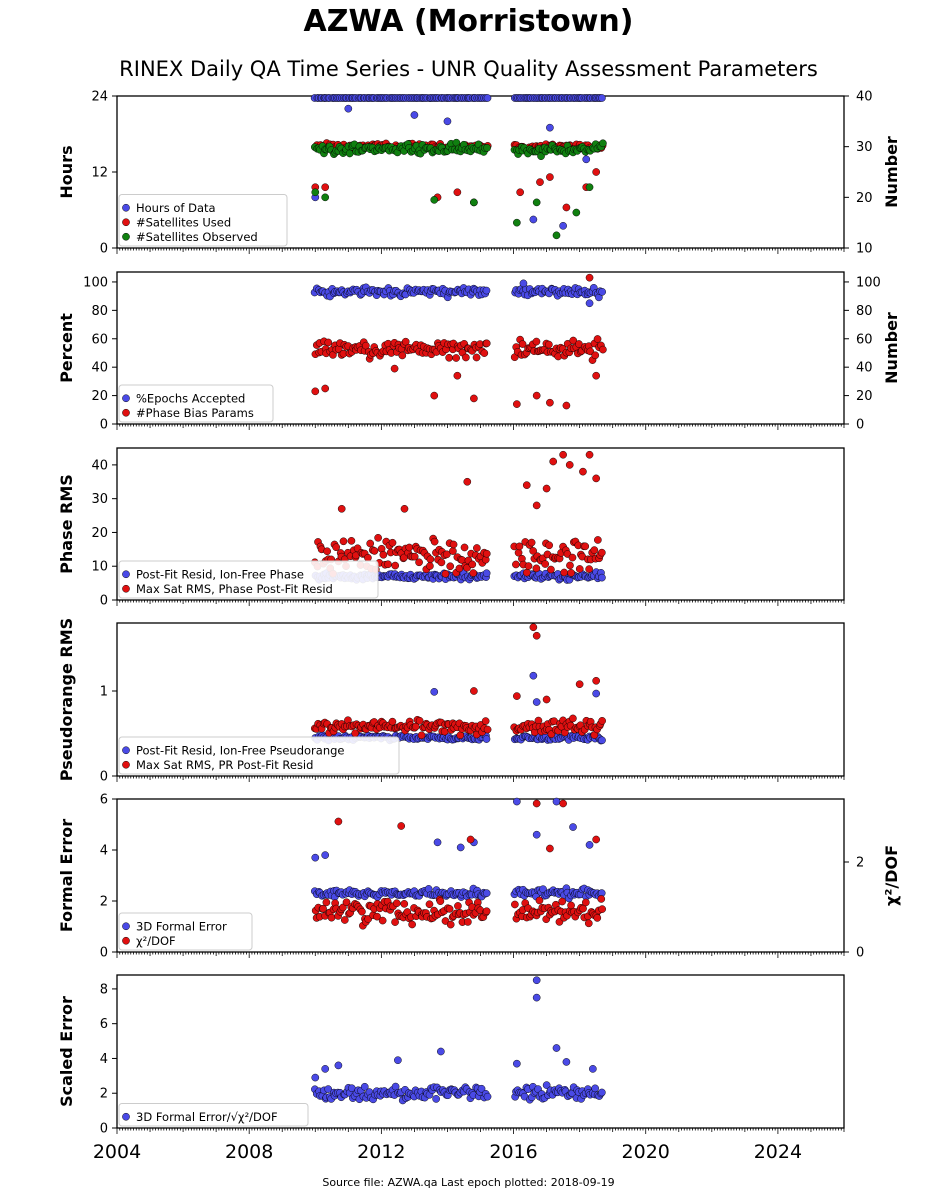  What do you see at coordinates (104, 851) in the screenshot?
I see `y-tick-label: 4` at bounding box center [104, 851].